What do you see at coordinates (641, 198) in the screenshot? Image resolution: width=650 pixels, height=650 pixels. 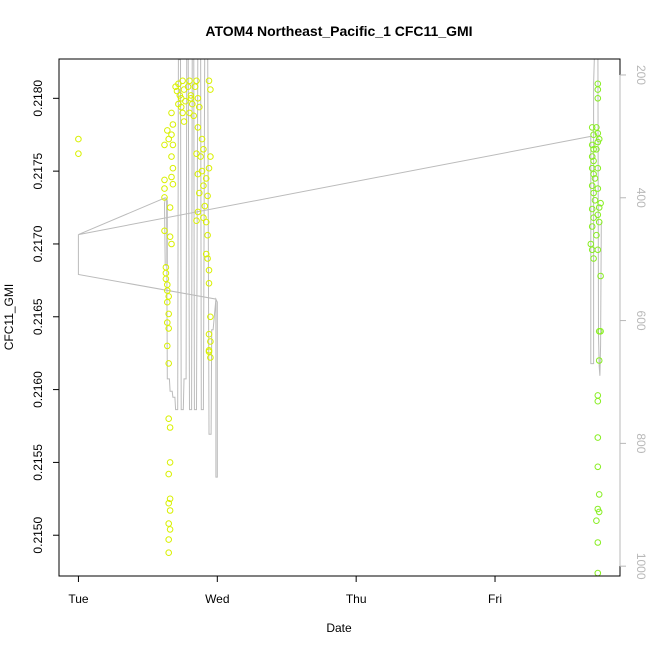 I see `y-right-tick-label: 400` at bounding box center [641, 198].